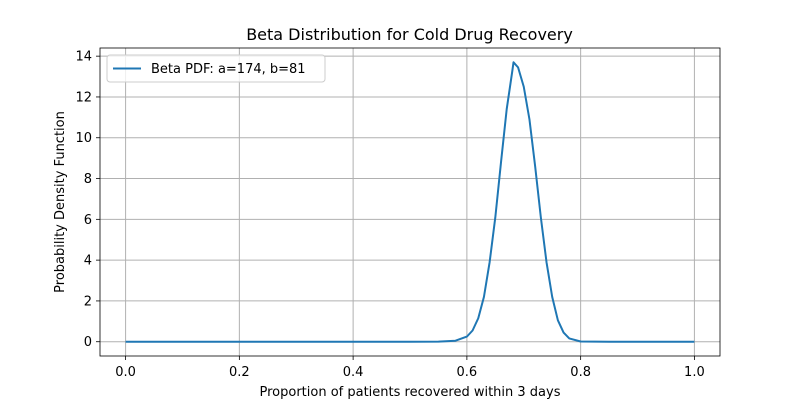 Image resolution: width=800 pixels, height=400 pixels. Describe the element at coordinates (88, 301) in the screenshot. I see `y-tick-label: 2` at that location.